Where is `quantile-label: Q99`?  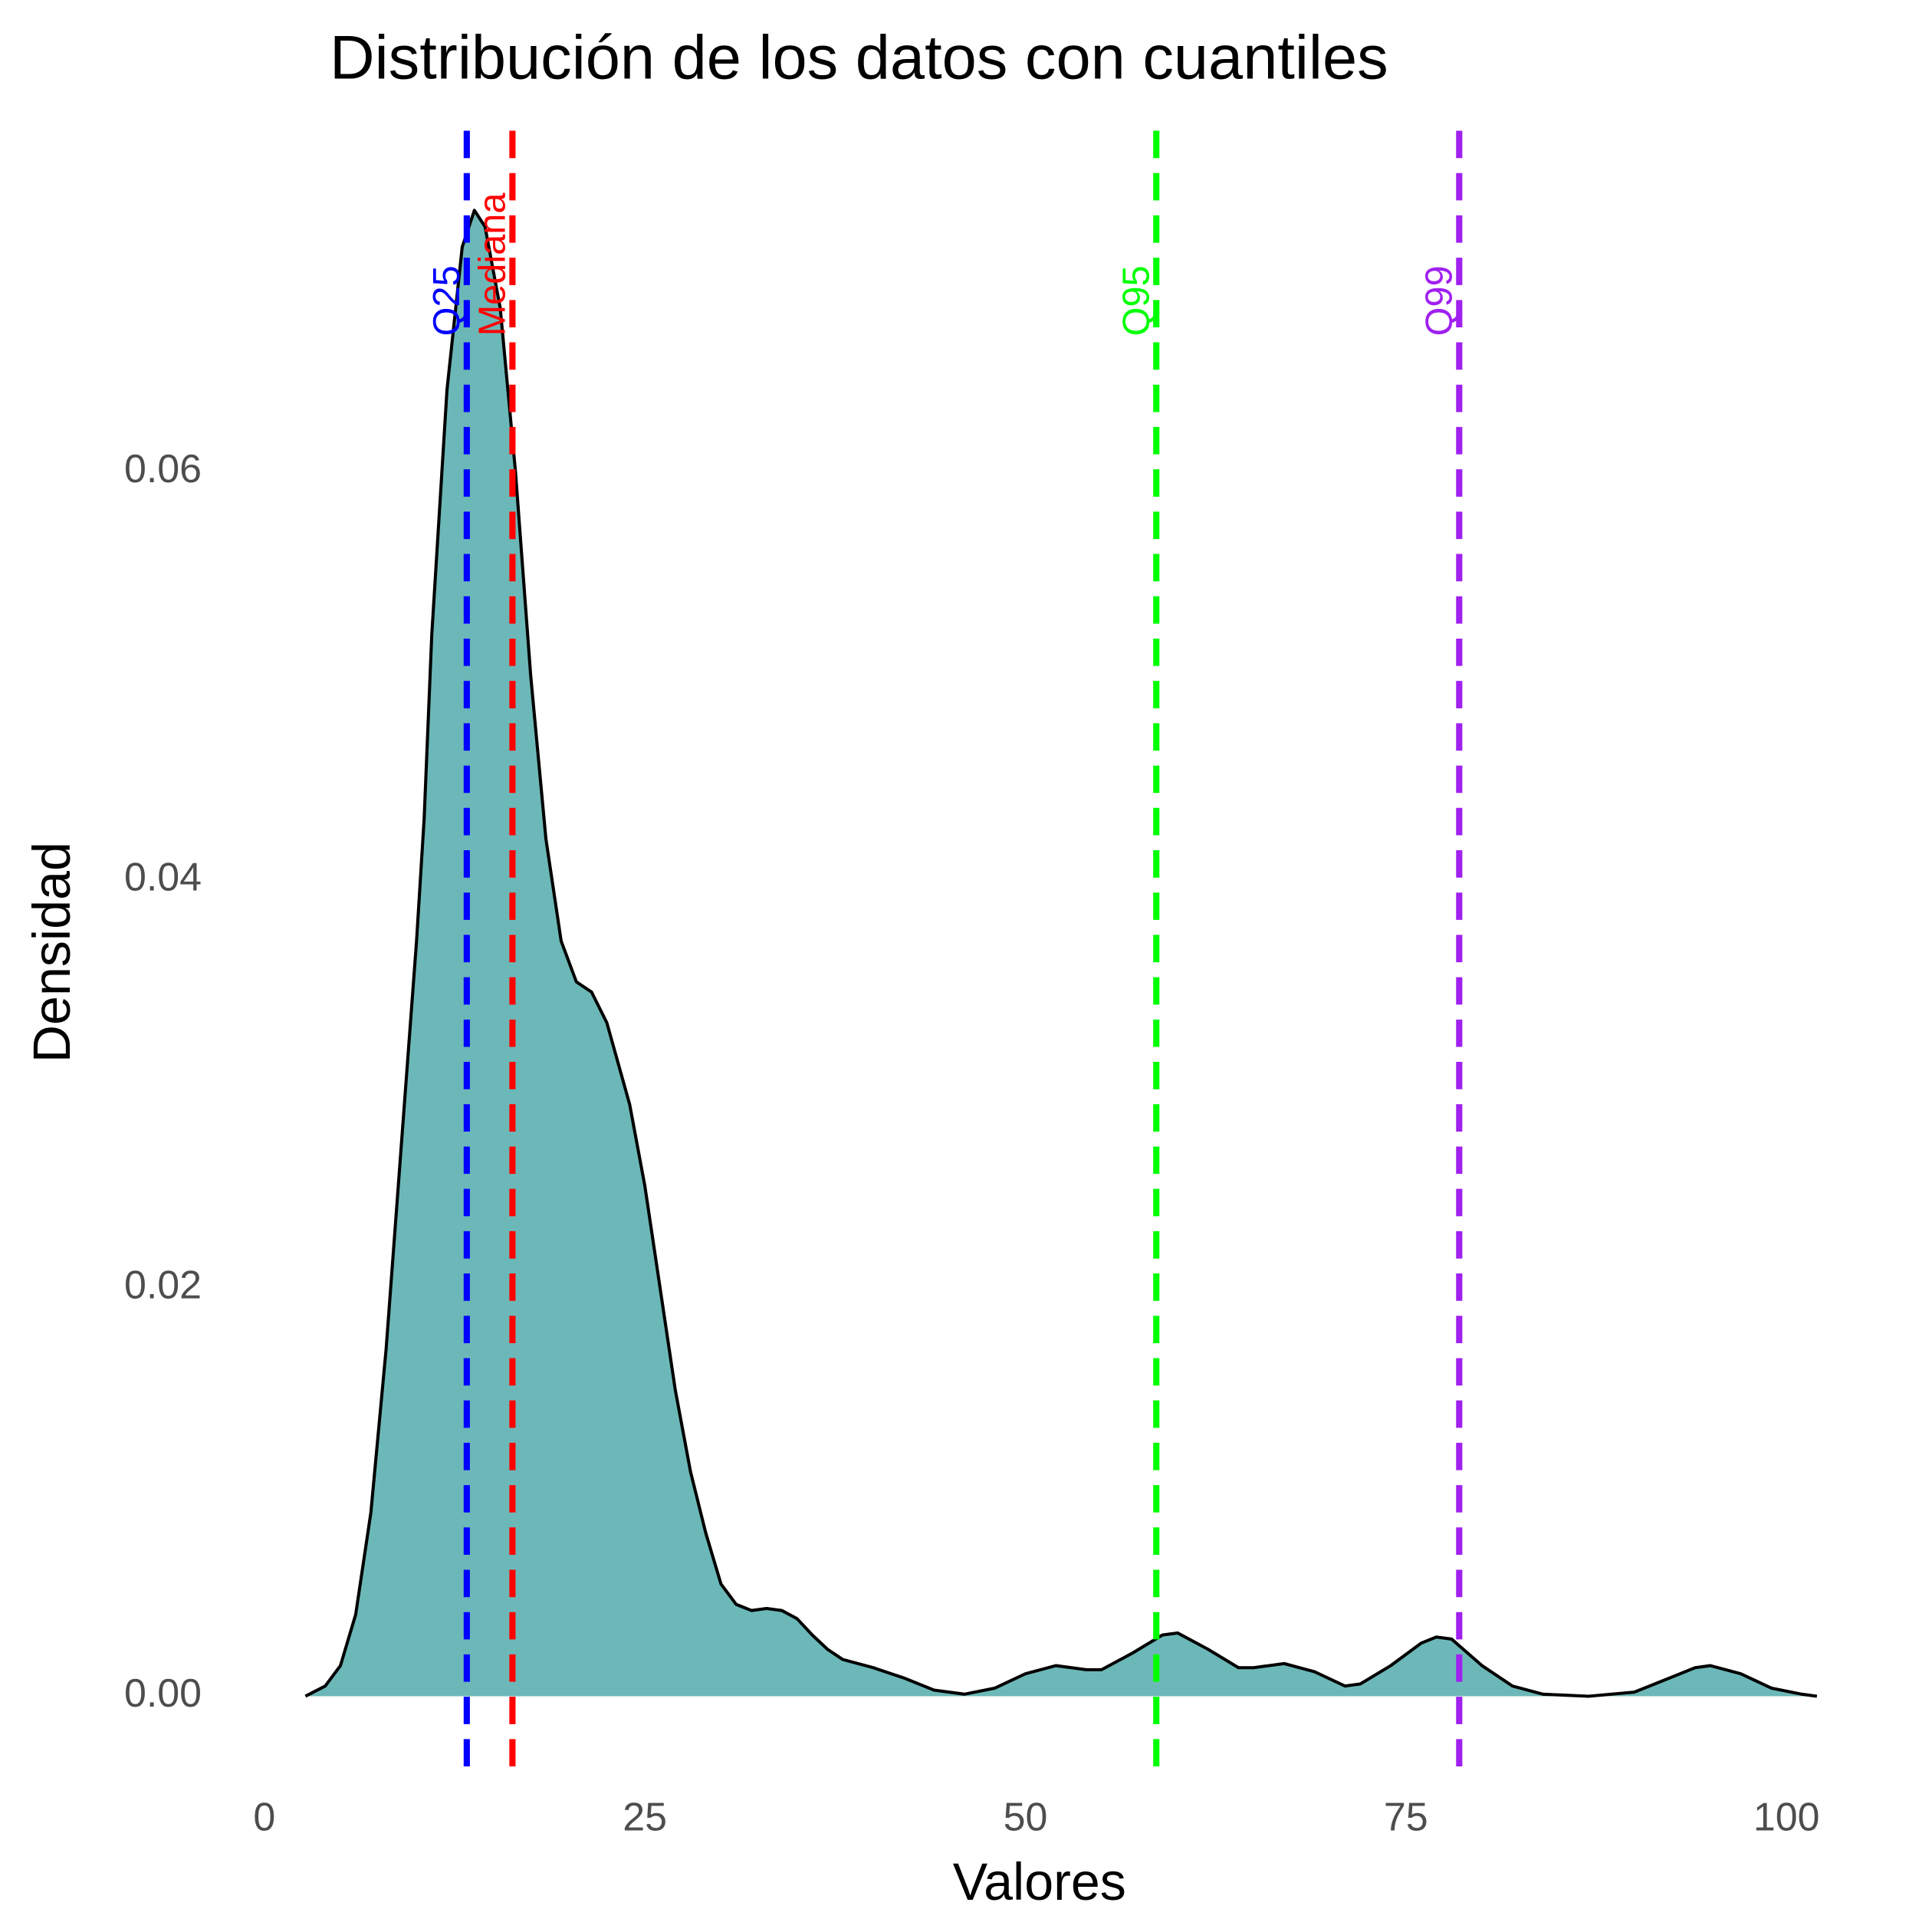
quantile-label: Q99 is located at coordinates (1439, 300).